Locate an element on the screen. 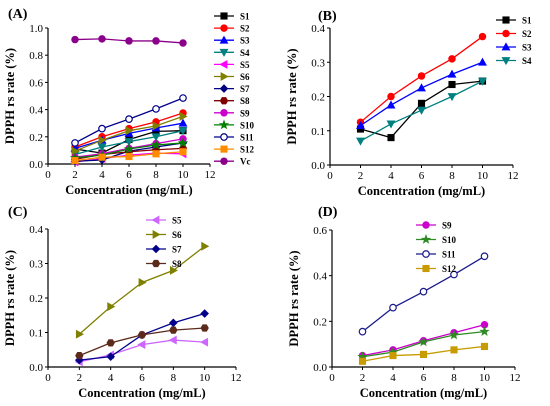 This screenshot has width=550, height=406. legend-label-Vc: Vc is located at coordinates (245, 162).